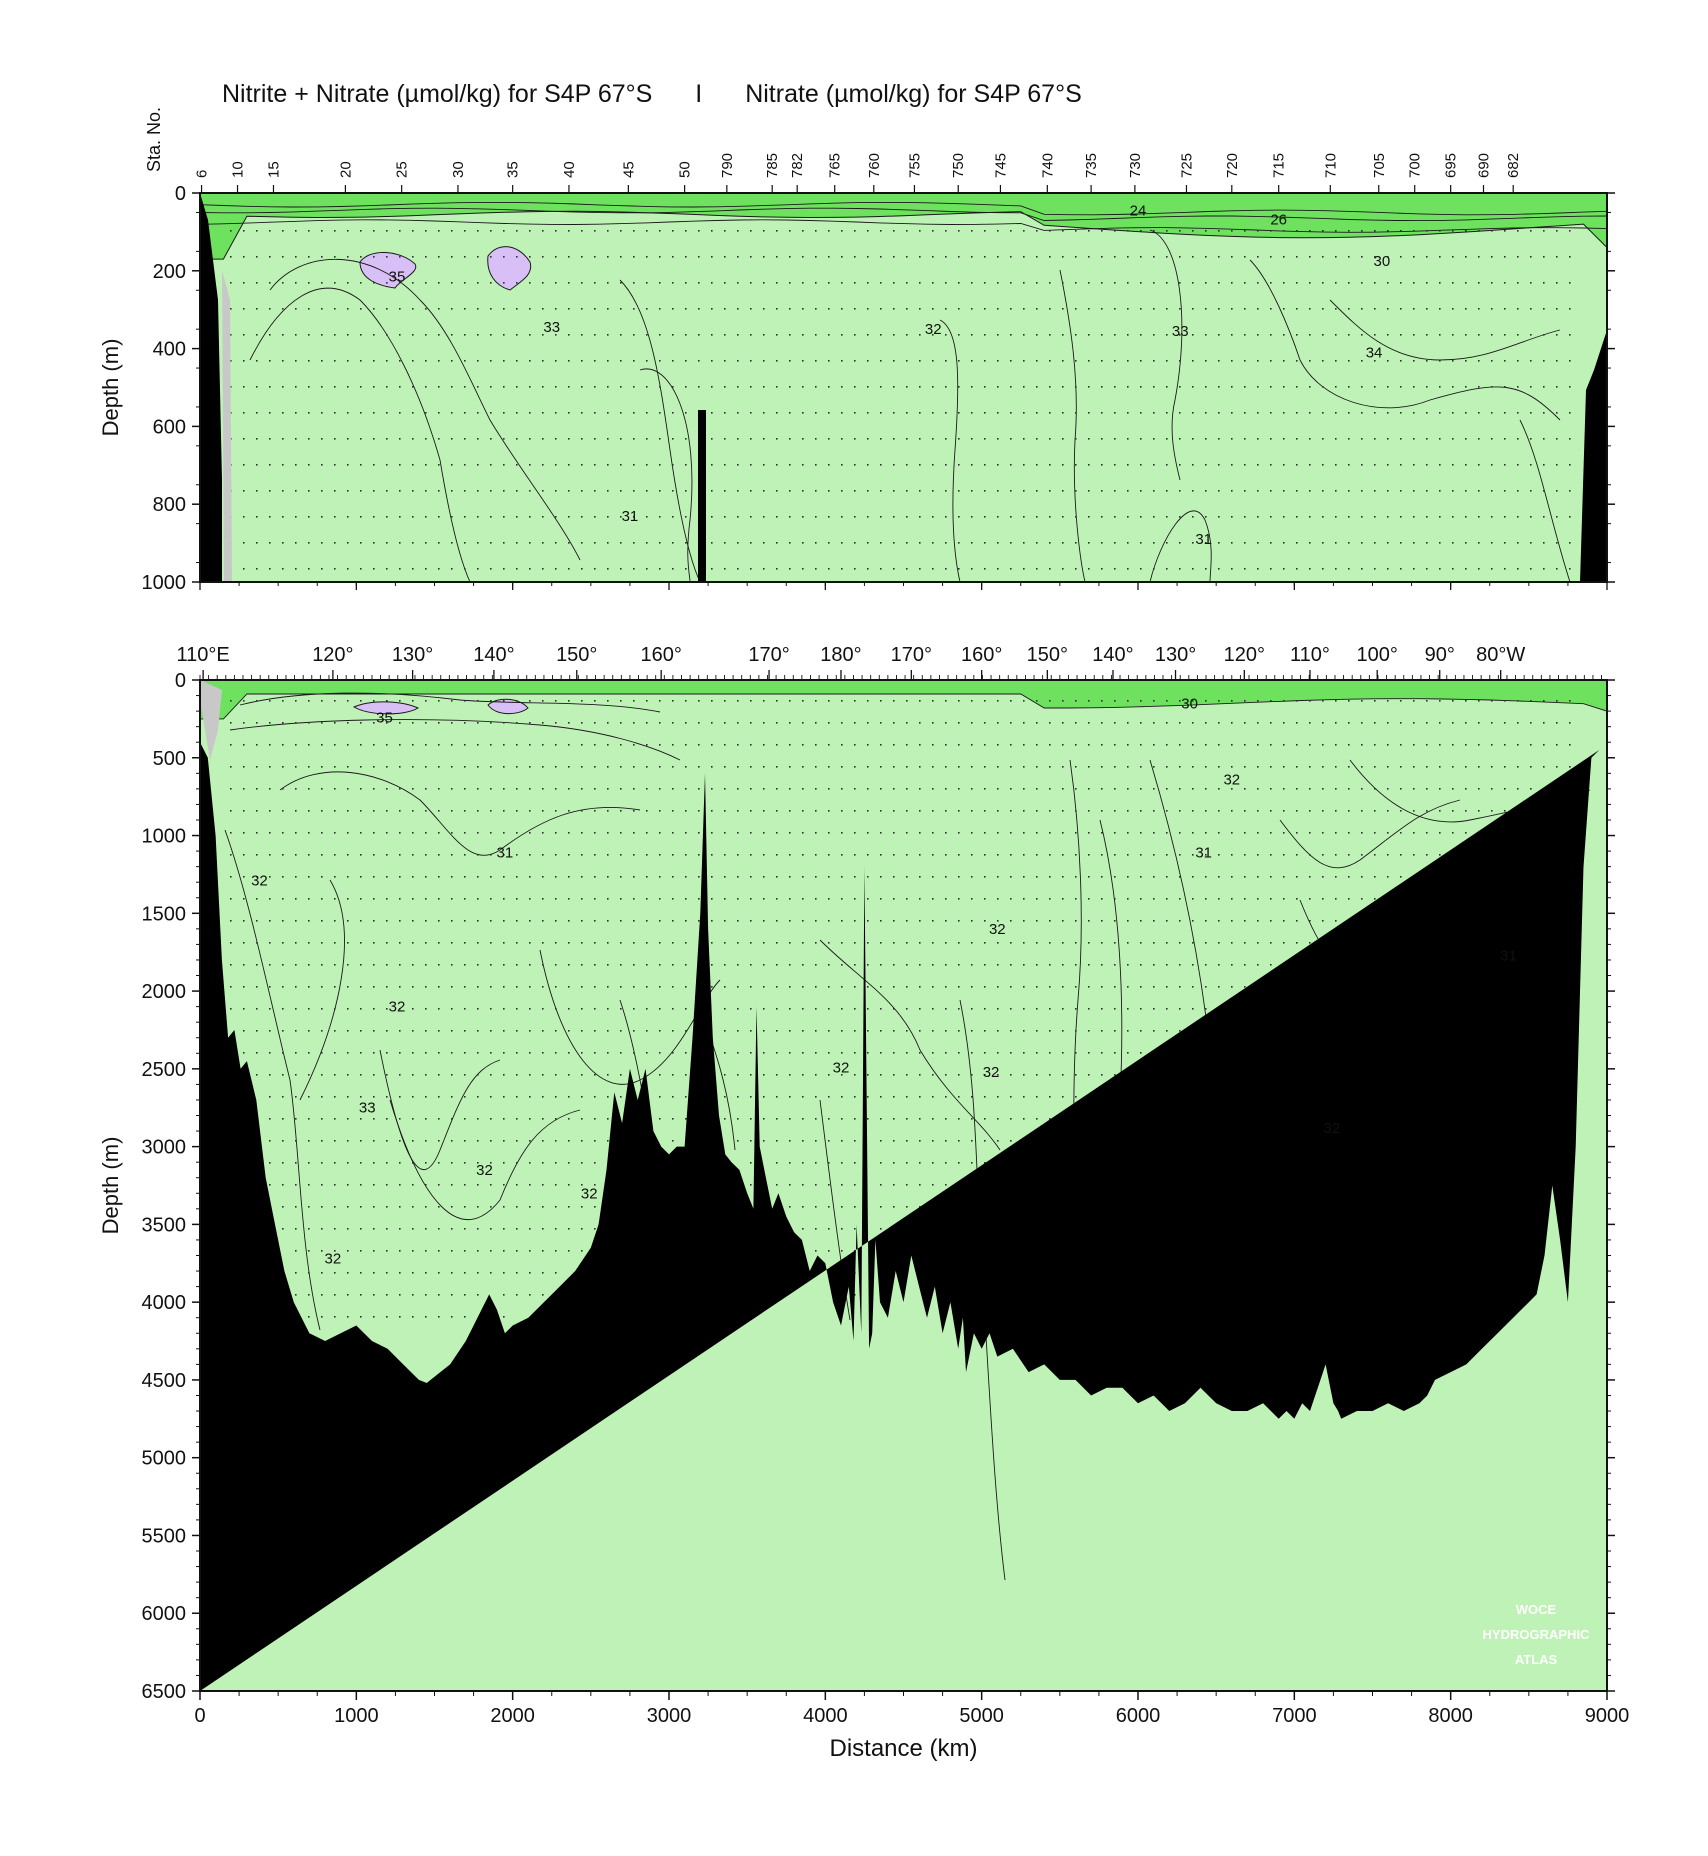  What do you see at coordinates (1330, 165) in the screenshot?
I see `station-label: 710` at bounding box center [1330, 165].